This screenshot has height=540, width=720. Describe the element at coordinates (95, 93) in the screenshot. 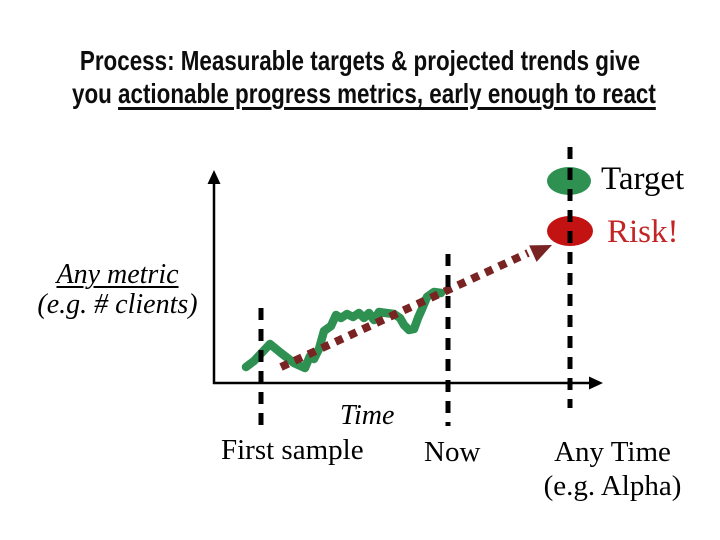

I see `title-line-2-prefix: you` at that location.